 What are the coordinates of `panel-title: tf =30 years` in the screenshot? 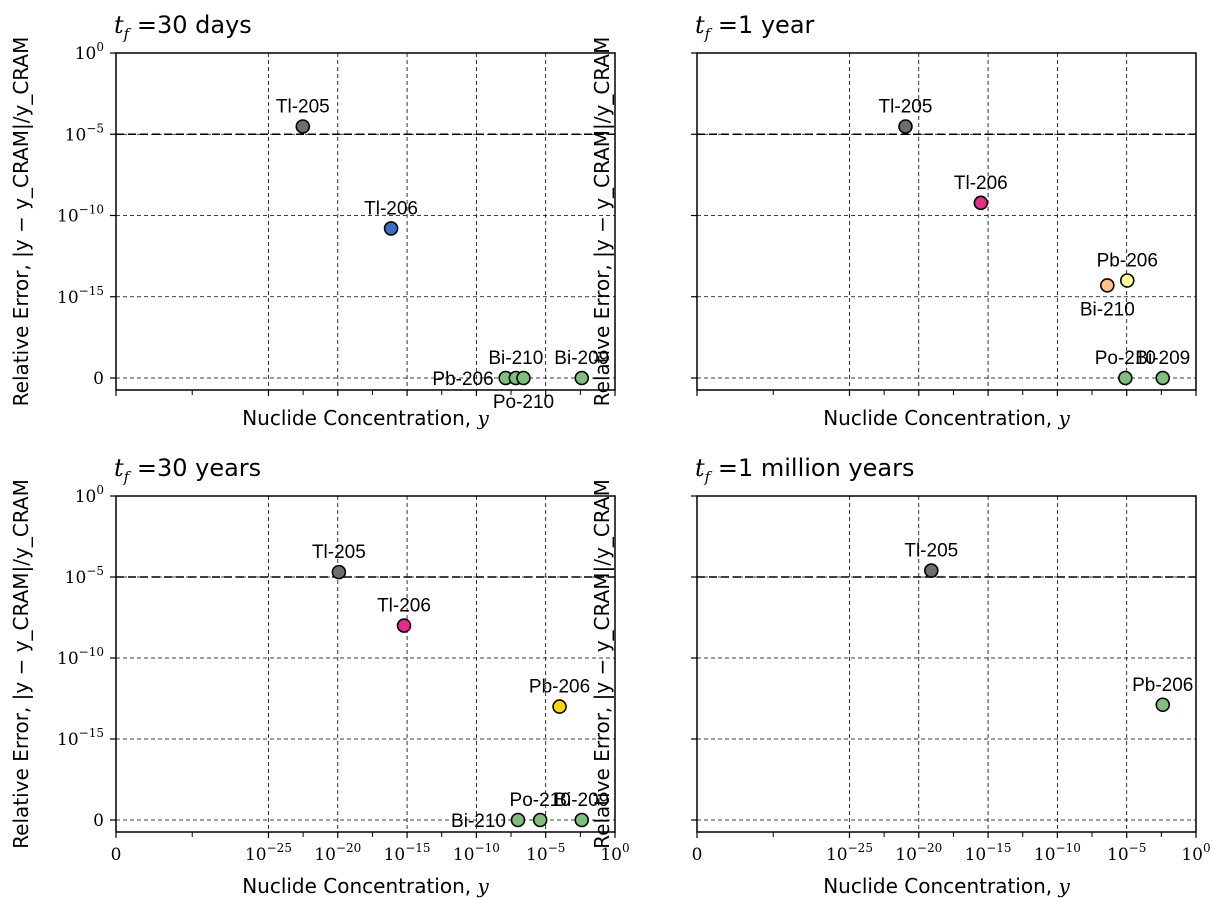 It's located at (187, 470).